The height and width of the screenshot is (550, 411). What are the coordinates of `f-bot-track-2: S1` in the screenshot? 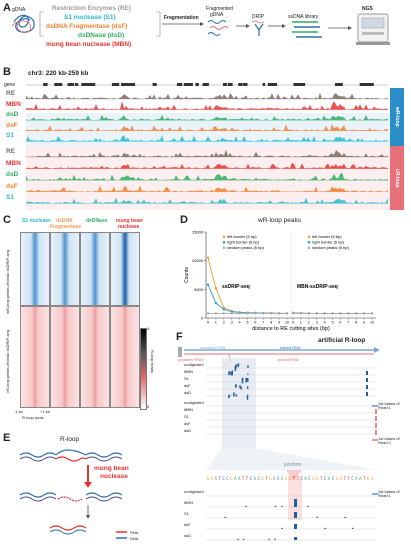 It's located at (186, 513).